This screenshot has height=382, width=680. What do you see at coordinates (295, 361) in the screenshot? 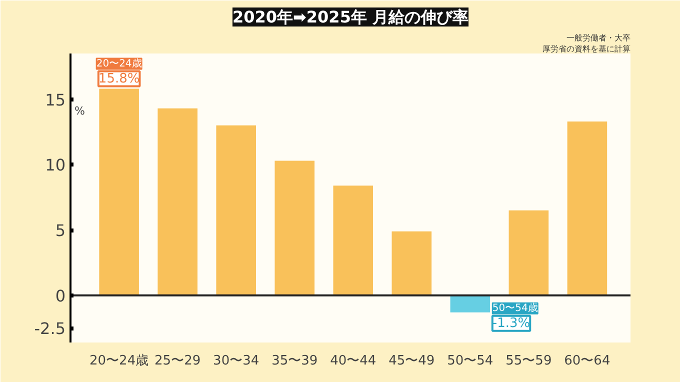
I see `x-tick-label: 35〜39` at bounding box center [295, 361].